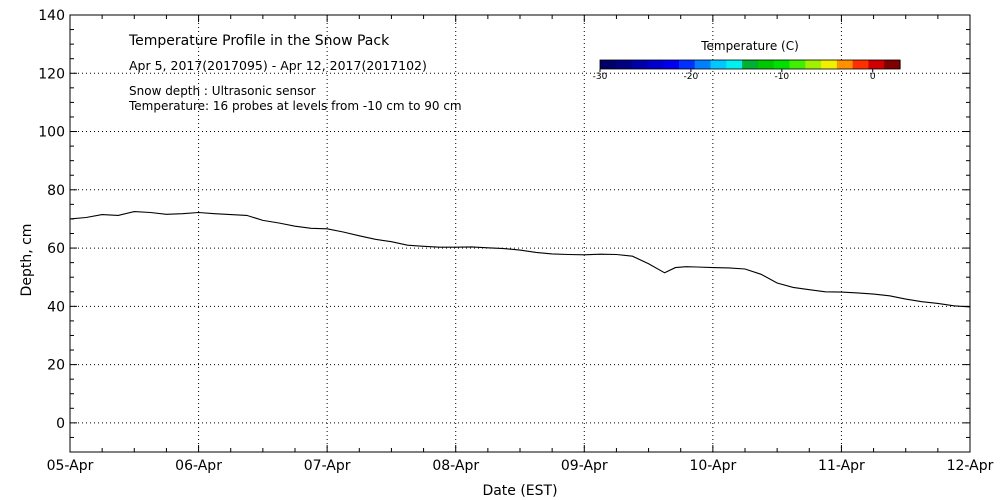 The image size is (1000, 500). I want to click on y-tick-label: 80, so click(56, 191).